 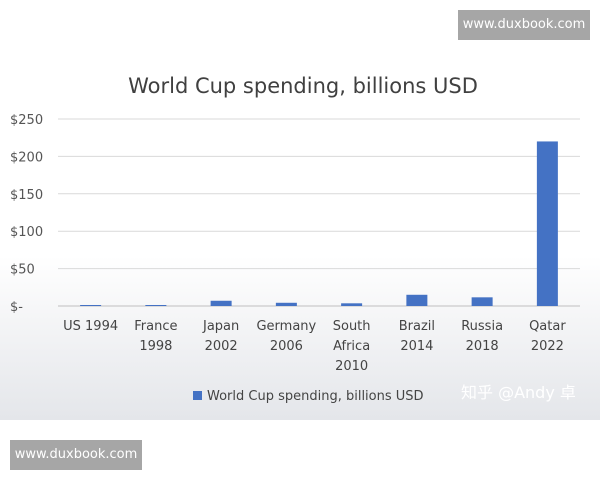 What do you see at coordinates (315, 396) in the screenshot?
I see `legend-label: World Cup spending, billions USD` at bounding box center [315, 396].